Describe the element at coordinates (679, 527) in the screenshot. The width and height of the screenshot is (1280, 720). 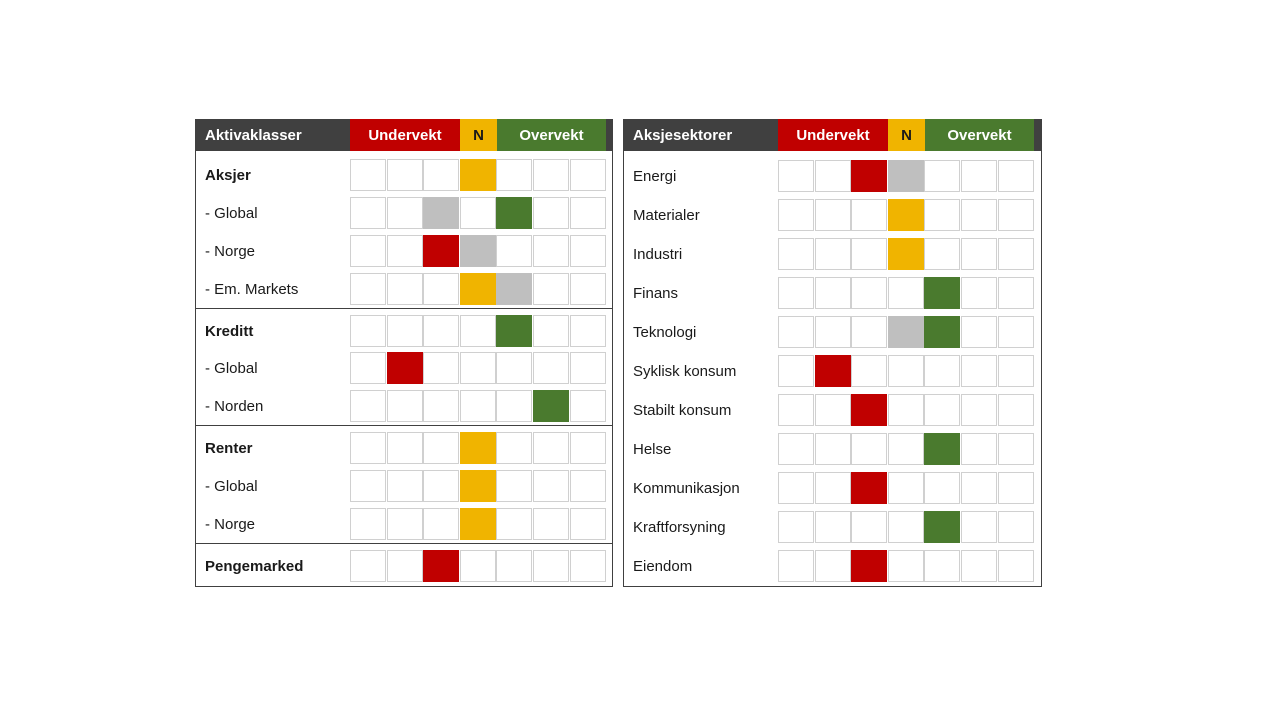
I see `row-label: Kraftforsyning` at that location.